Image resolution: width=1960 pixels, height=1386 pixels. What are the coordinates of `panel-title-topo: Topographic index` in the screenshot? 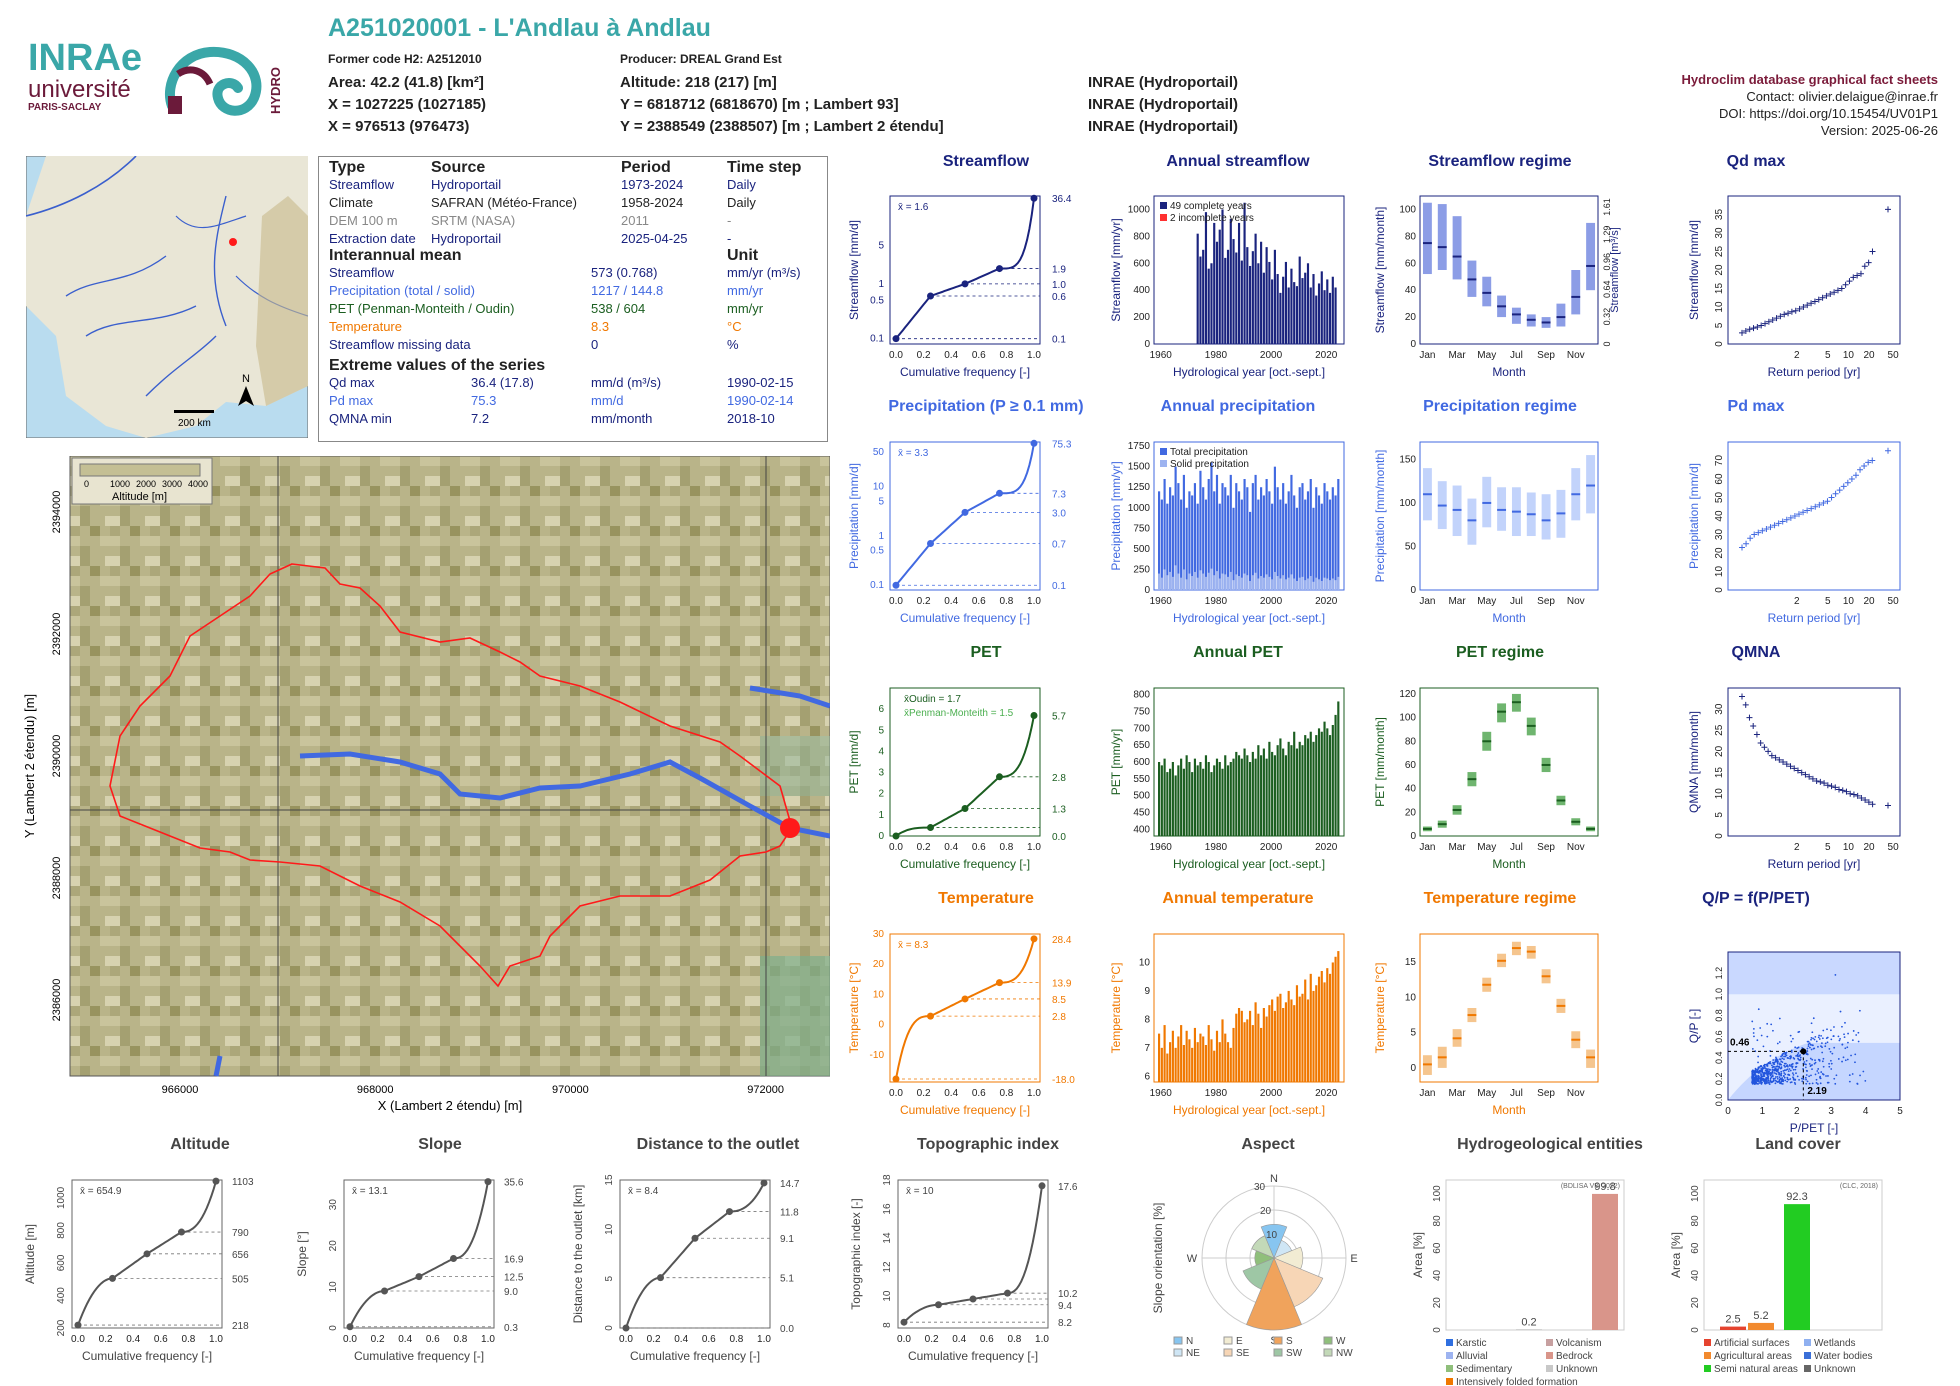 It's located at (988, 1144).